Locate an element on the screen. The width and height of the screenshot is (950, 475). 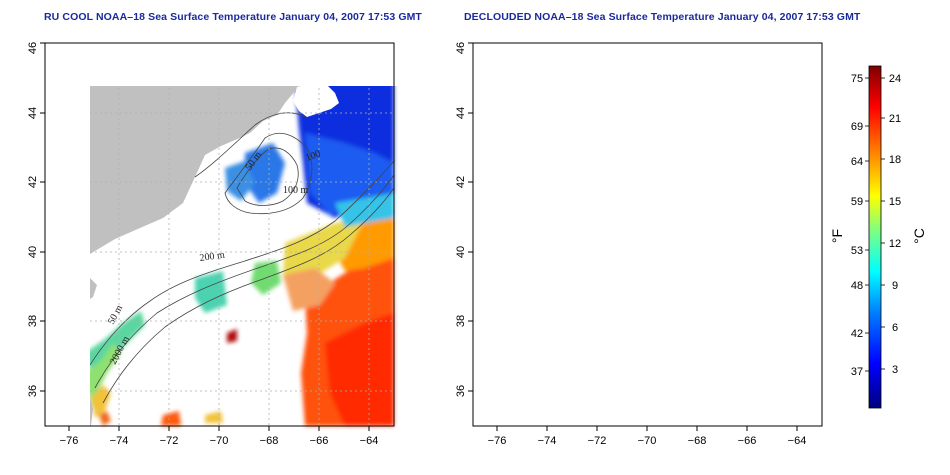
fahrenheit-tick: 75 is located at coordinates (857, 79).